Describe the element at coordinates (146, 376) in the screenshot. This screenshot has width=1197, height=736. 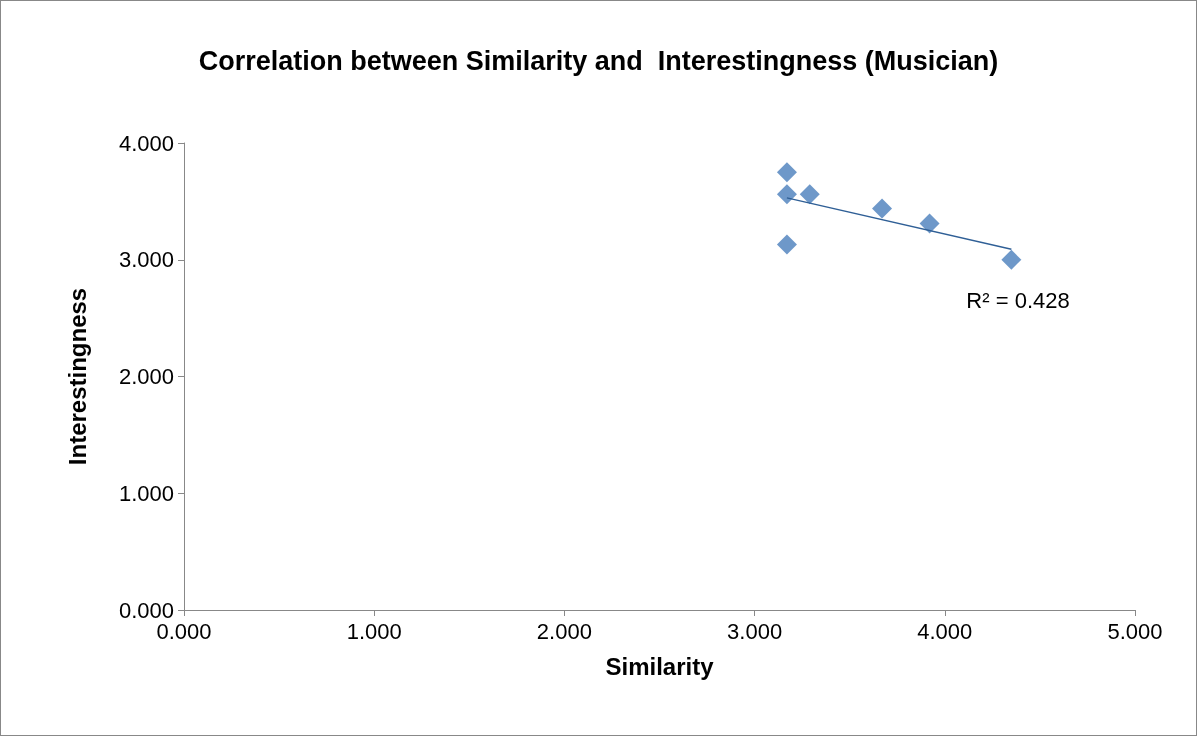
I see `y-tick-label: 2.000` at that location.